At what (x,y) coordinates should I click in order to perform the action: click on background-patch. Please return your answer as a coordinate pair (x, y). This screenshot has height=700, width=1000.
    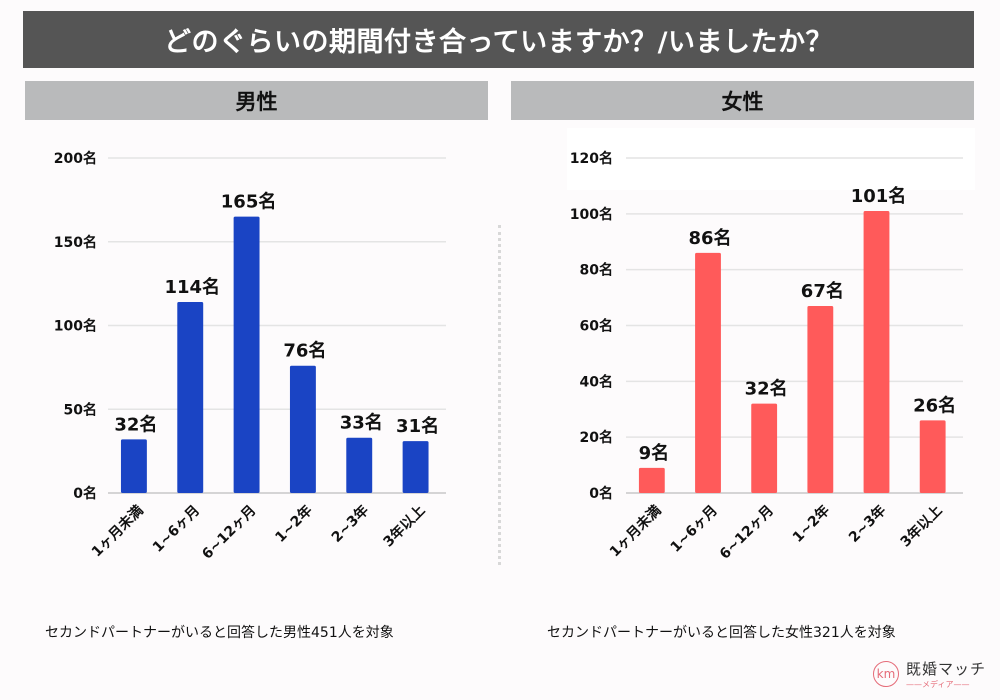
    Looking at the image, I should click on (771, 159).